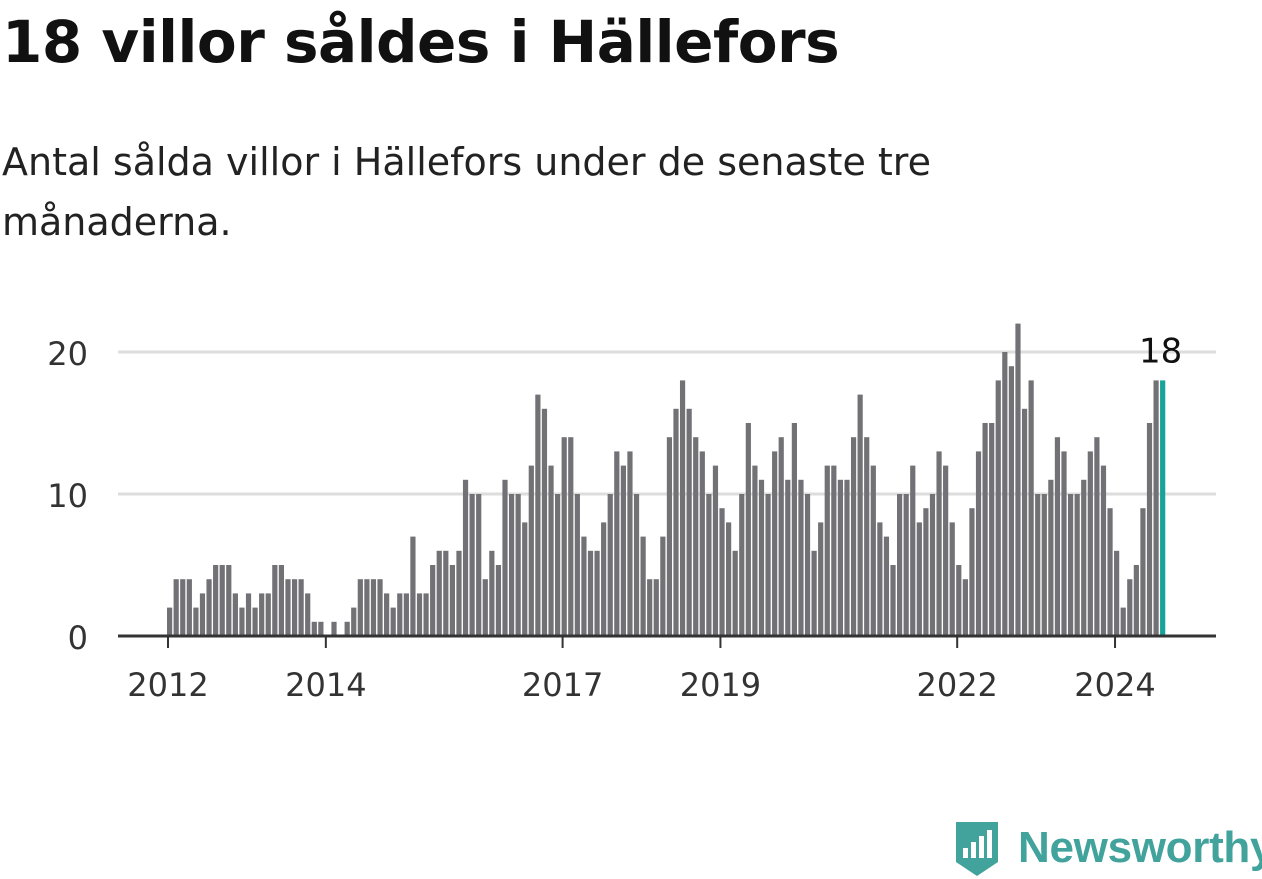 The width and height of the screenshot is (1262, 879). I want to click on highlight-bar, so click(1163, 508).